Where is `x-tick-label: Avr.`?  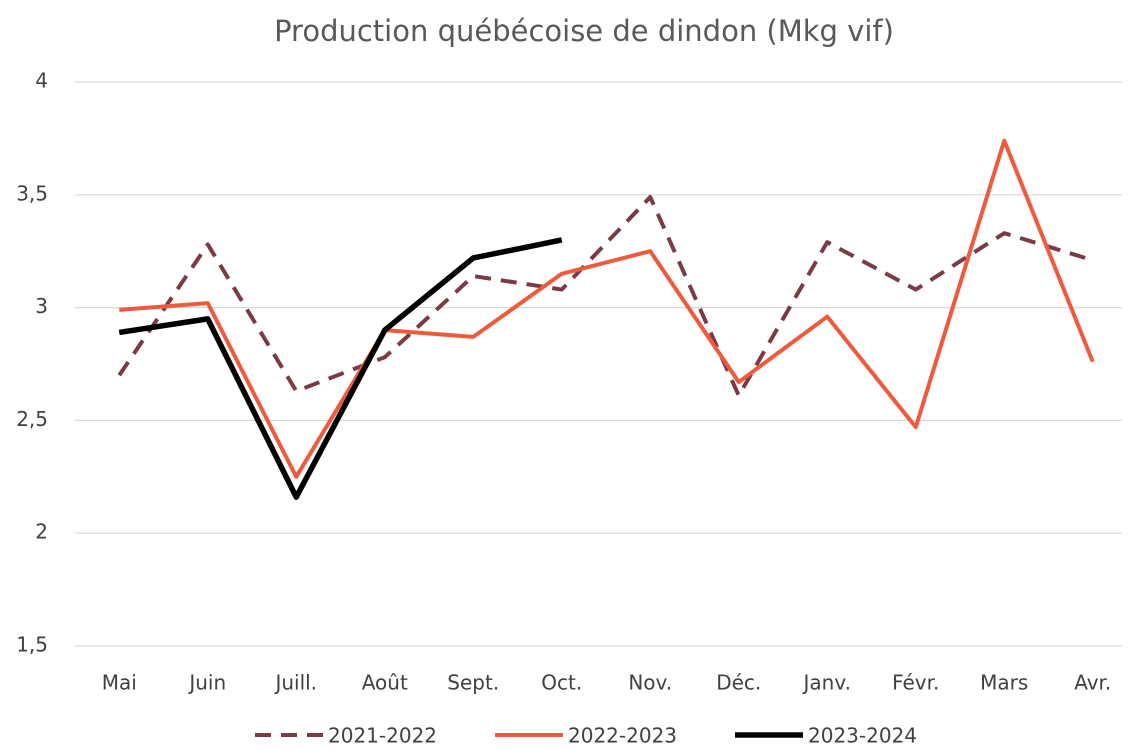
x-tick-label: Avr. is located at coordinates (1092, 683).